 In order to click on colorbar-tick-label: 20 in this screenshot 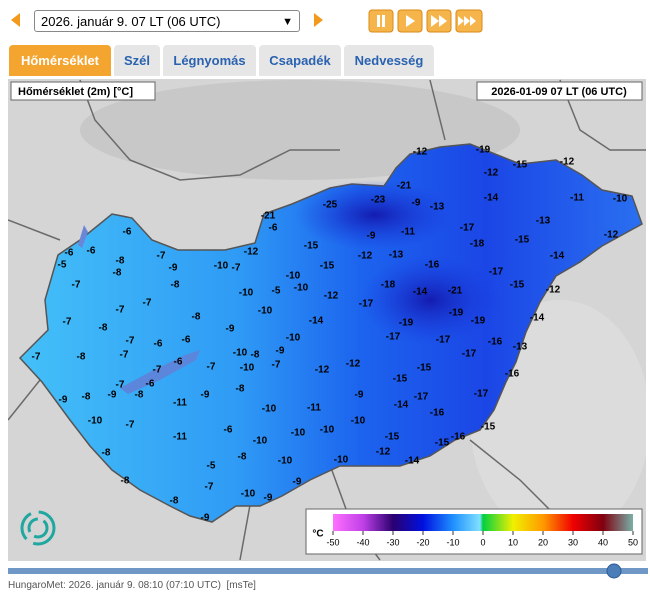, I will do `click(543, 542)`.